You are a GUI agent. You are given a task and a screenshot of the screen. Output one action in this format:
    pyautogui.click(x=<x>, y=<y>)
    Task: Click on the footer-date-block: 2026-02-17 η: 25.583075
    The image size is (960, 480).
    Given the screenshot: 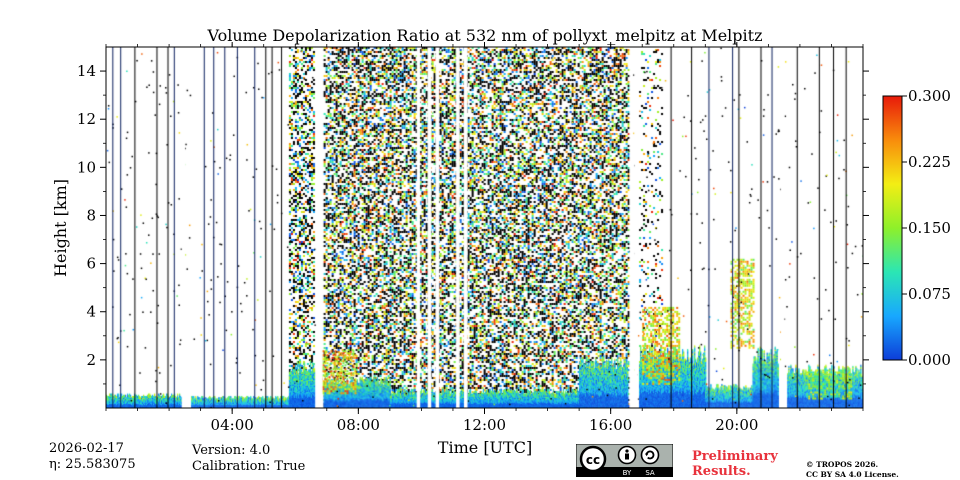 What is the action you would take?
    pyautogui.click(x=92, y=457)
    